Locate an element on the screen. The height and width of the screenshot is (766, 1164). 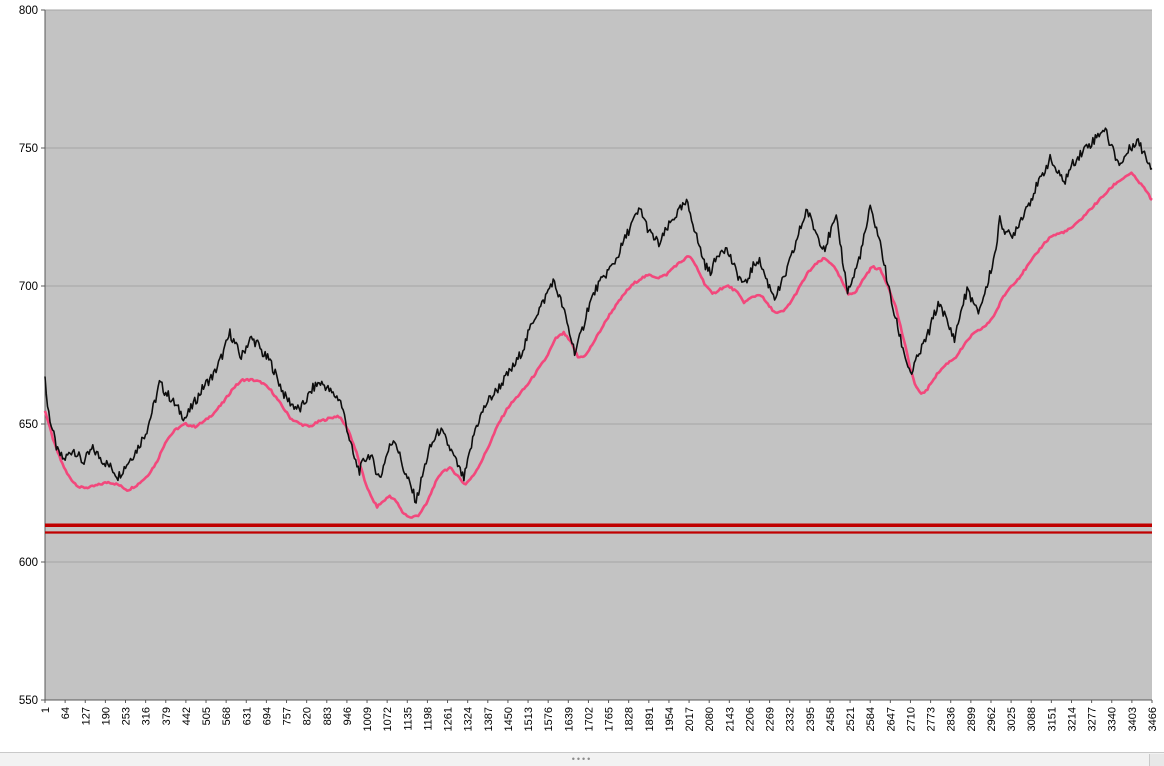
x-tick-label: 2521 is located at coordinates (851, 719).